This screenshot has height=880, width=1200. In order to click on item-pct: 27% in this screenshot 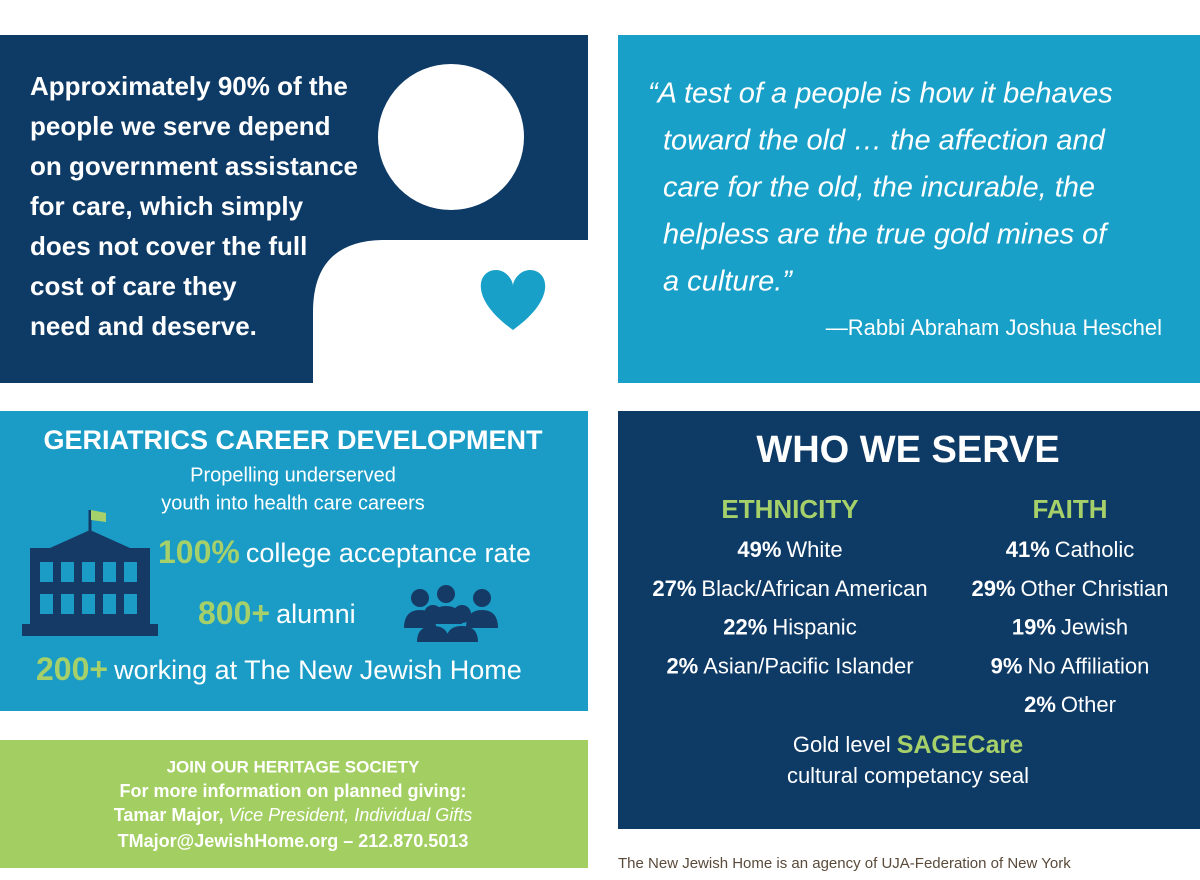, I will do `click(674, 588)`.